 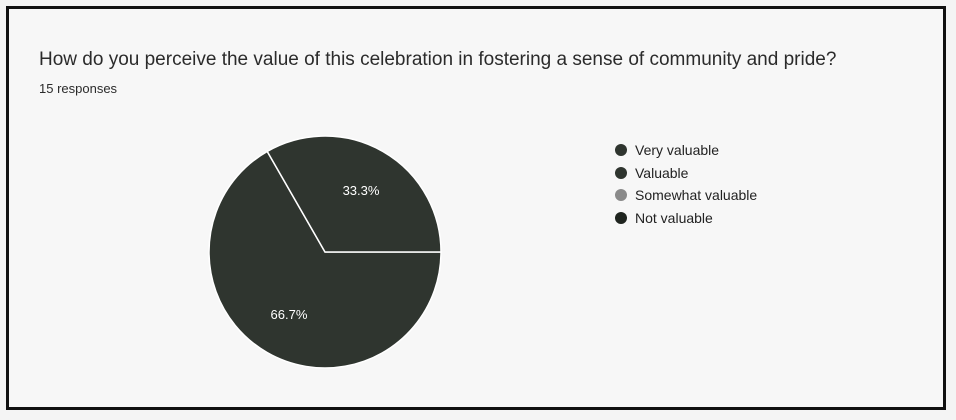 What do you see at coordinates (289, 314) in the screenshot?
I see `pie-label-very-valuable: 66.7%` at bounding box center [289, 314].